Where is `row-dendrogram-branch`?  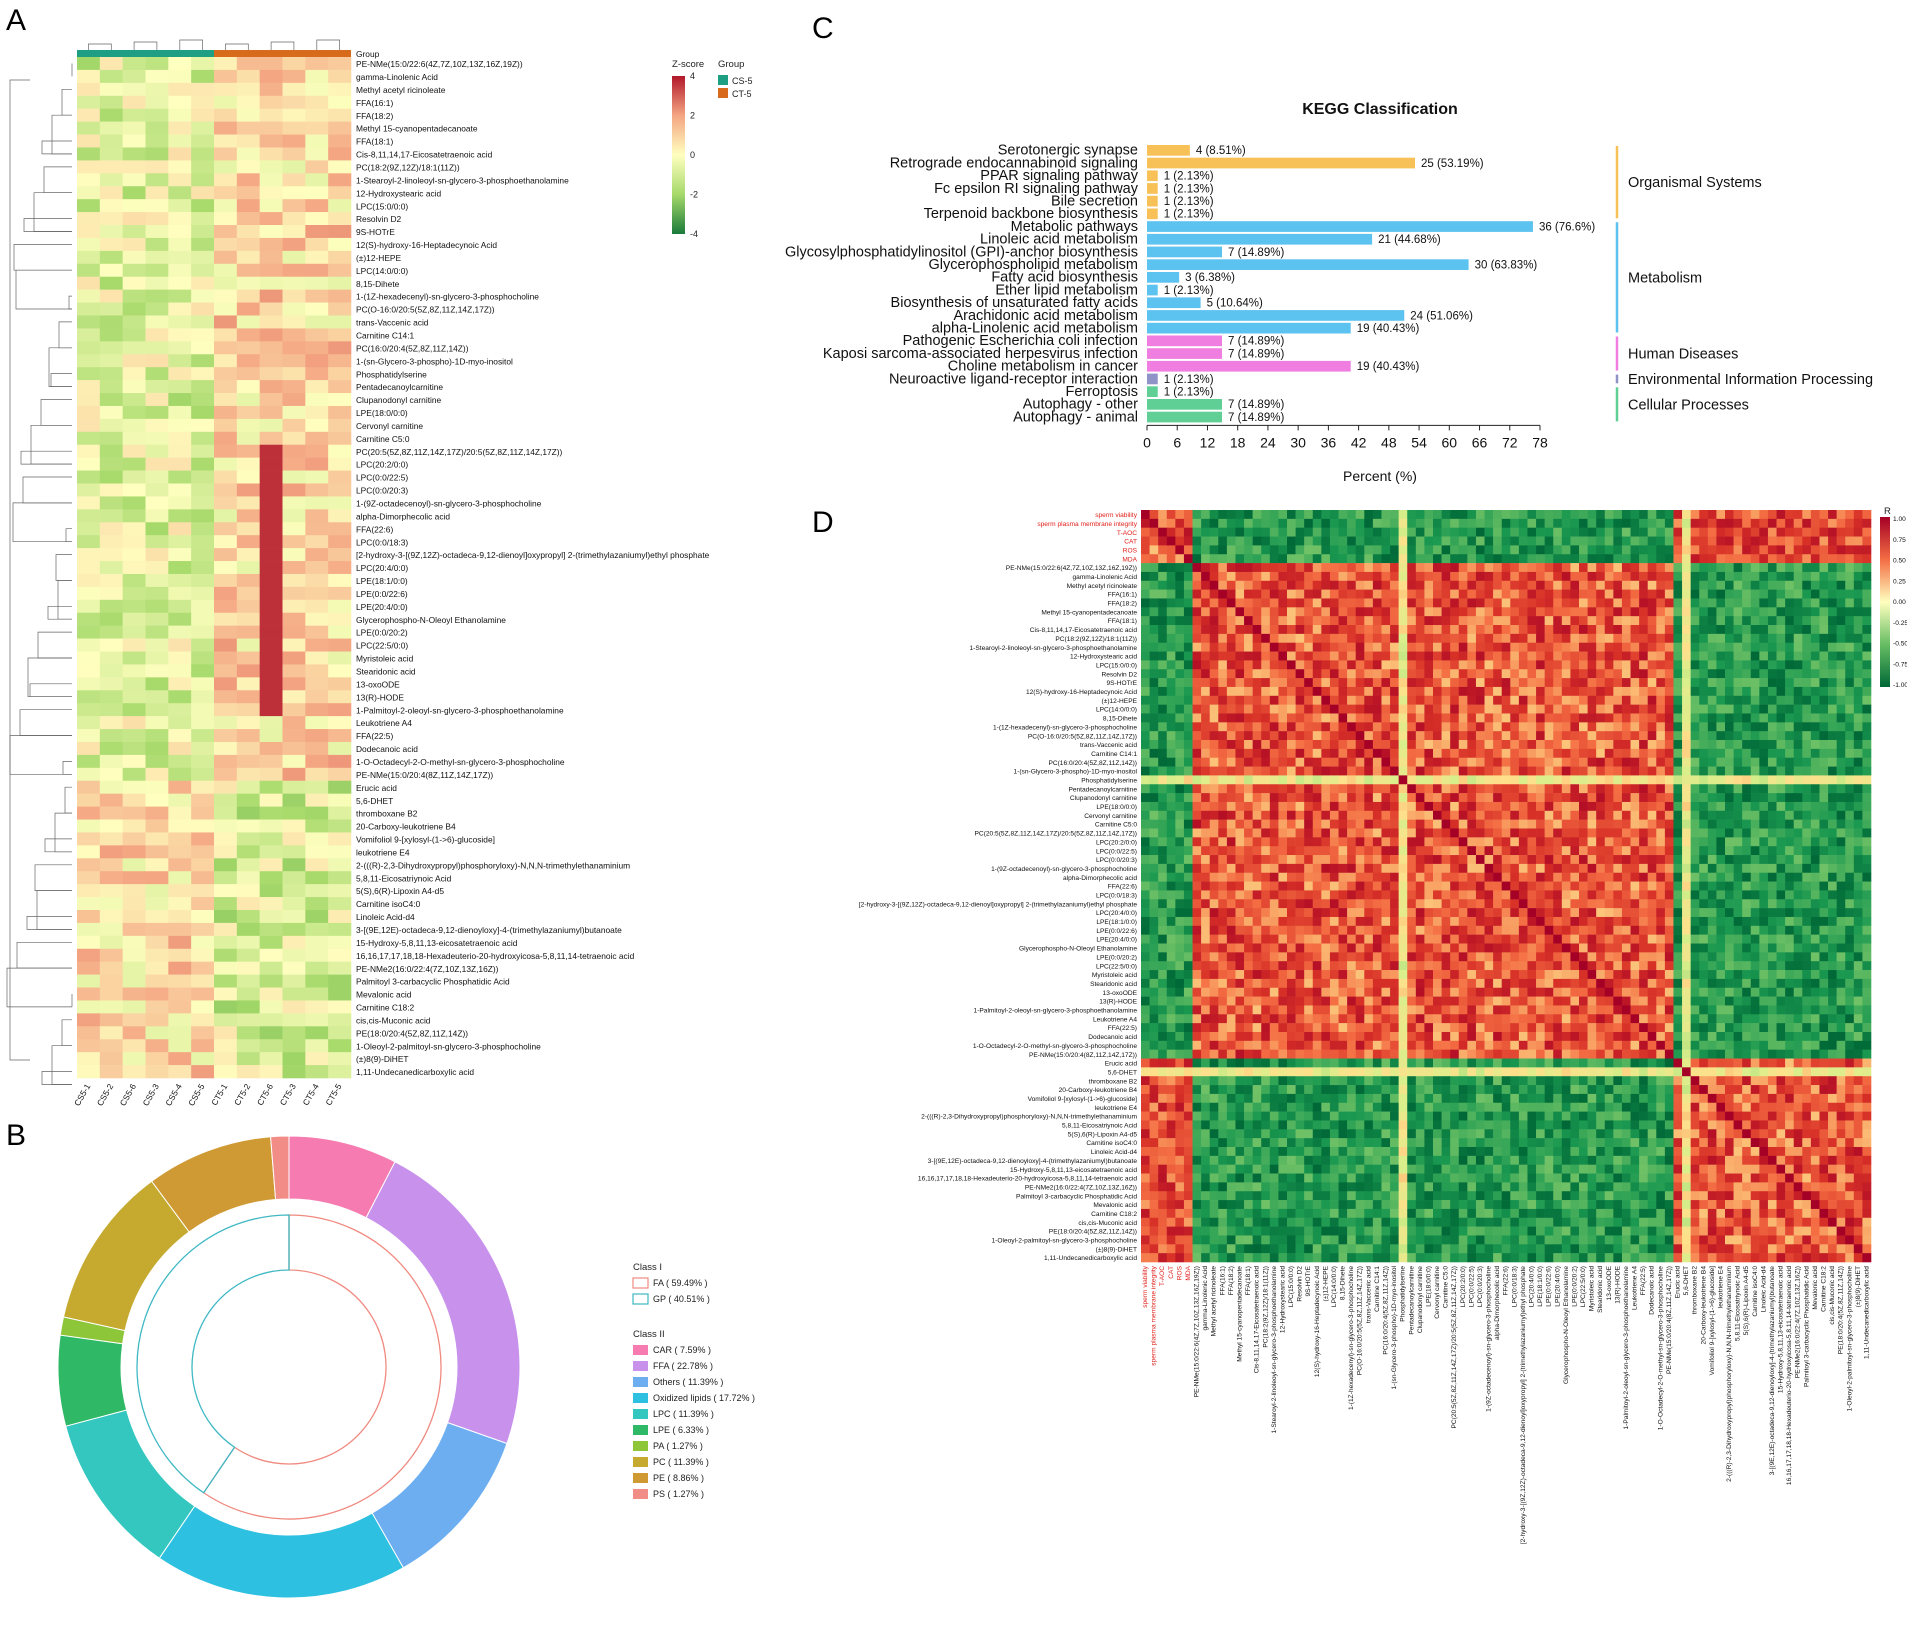 row-dendrogram-branch is located at coordinates (67, 768).